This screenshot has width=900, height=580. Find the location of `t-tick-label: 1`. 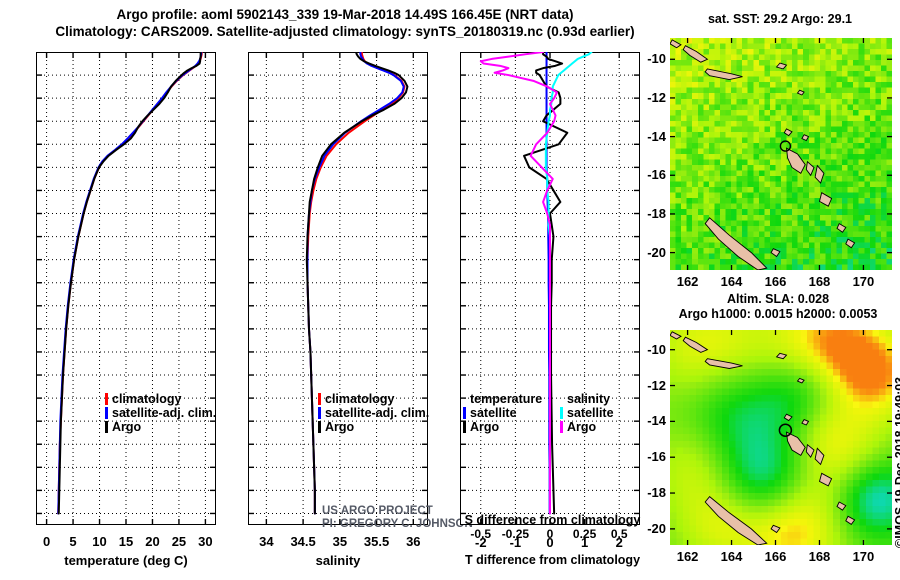

t-tick-label: 1 is located at coordinates (584, 542).